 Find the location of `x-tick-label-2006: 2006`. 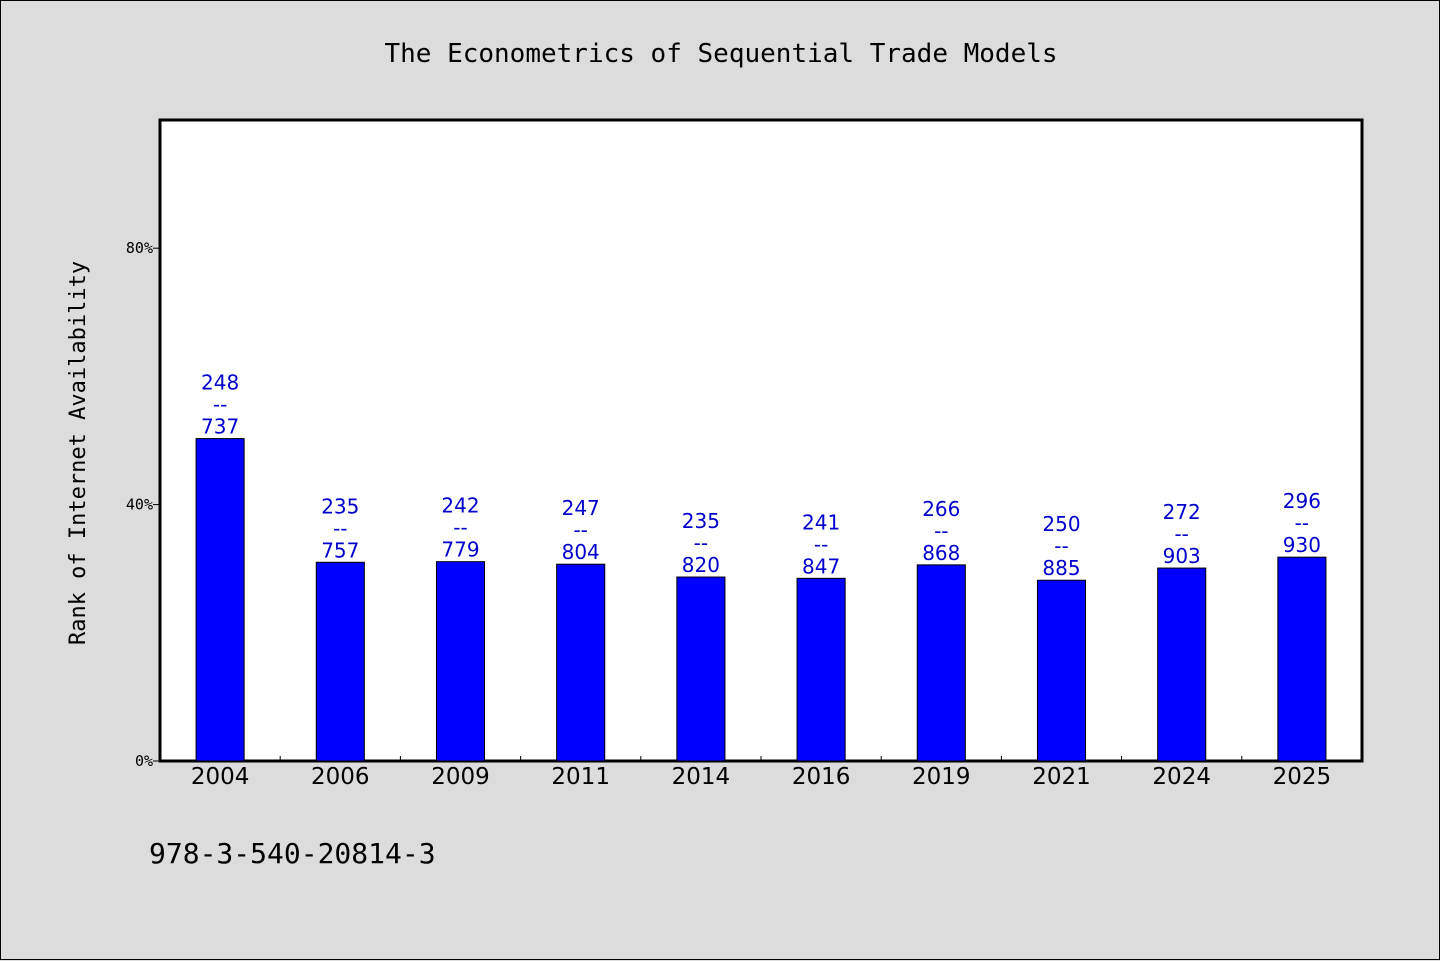

x-tick-label-2006: 2006 is located at coordinates (340, 777).